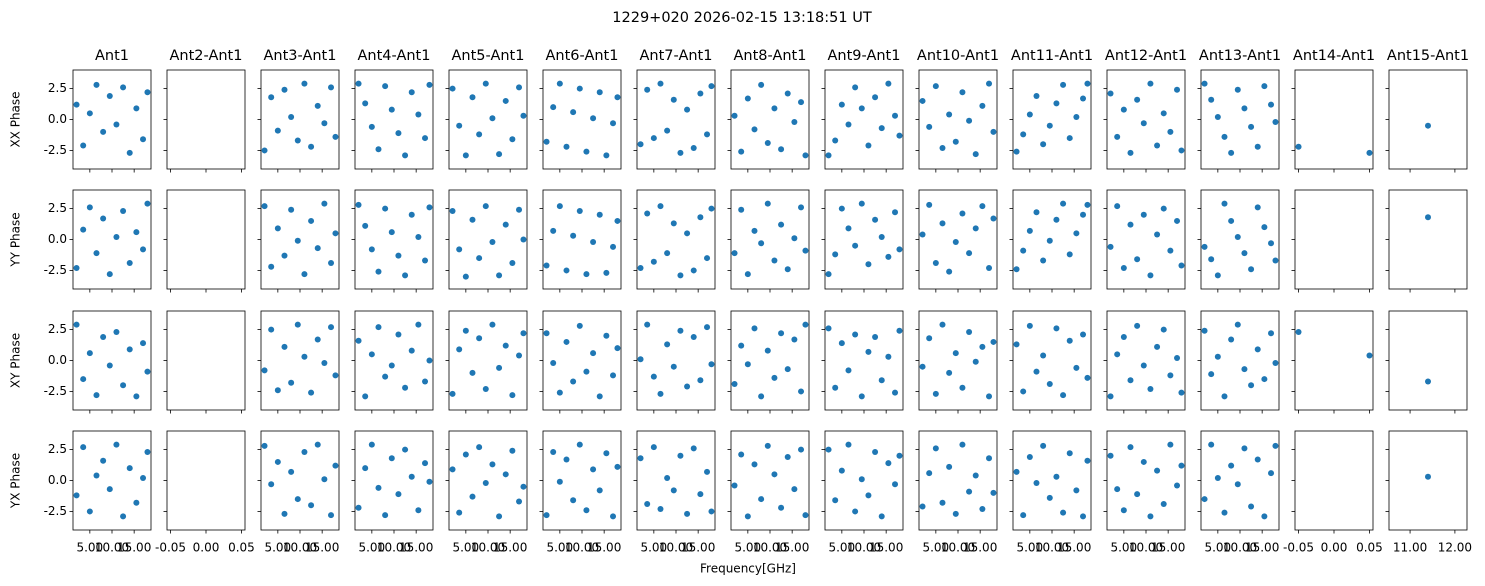 The image size is (1485, 586). Describe the element at coordinates (582, 56) in the screenshot. I see `column-title: Ant6-Ant1` at that location.